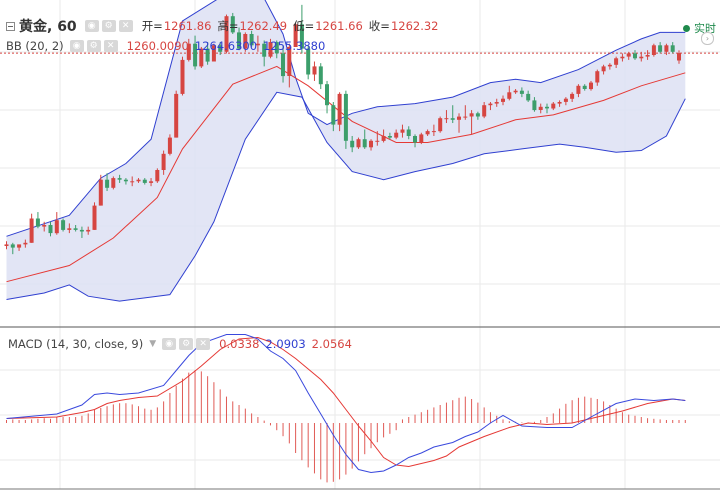 This screenshot has width=720, height=492. What do you see at coordinates (263, 26) in the screenshot?
I see `high-value: 1262.49` at bounding box center [263, 26].